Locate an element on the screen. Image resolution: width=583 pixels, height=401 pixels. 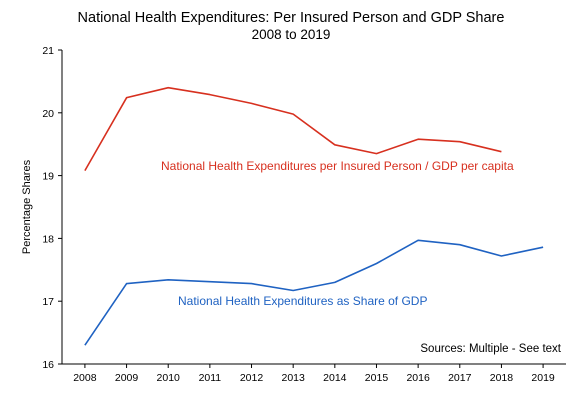
x-tick-label: 2011 is located at coordinates (210, 378).